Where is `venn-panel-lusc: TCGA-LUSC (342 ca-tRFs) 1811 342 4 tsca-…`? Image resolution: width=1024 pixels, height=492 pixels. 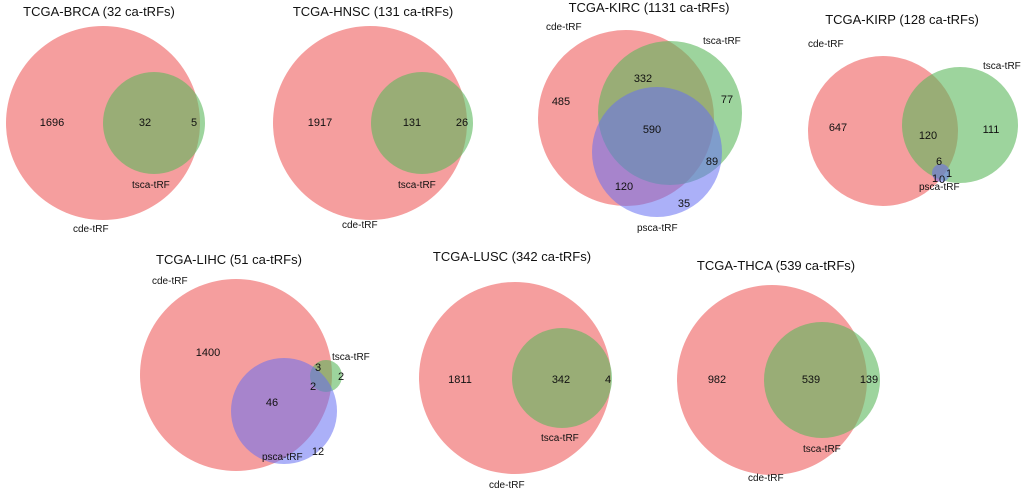
venn-panel-lusc: TCGA-LUSC (342 ca-tRFs) 1811 342 4 tsca-… is located at coordinates (515, 370).